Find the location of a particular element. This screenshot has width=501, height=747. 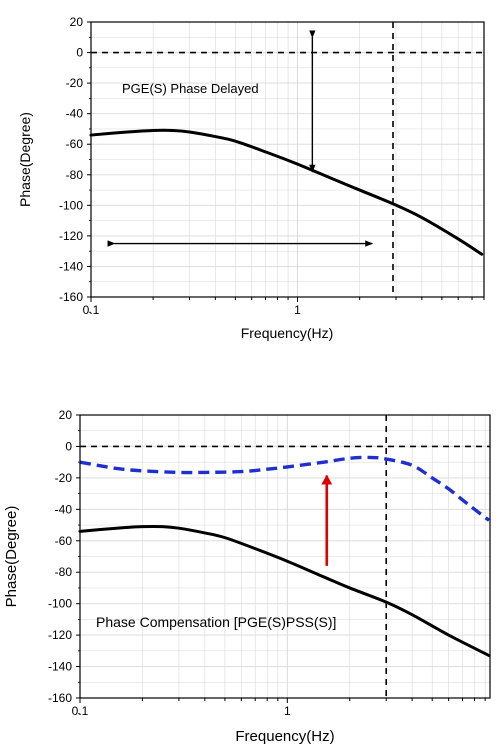

chart-top-y-axis-label: Phase(Degree) is located at coordinates (25, 159).